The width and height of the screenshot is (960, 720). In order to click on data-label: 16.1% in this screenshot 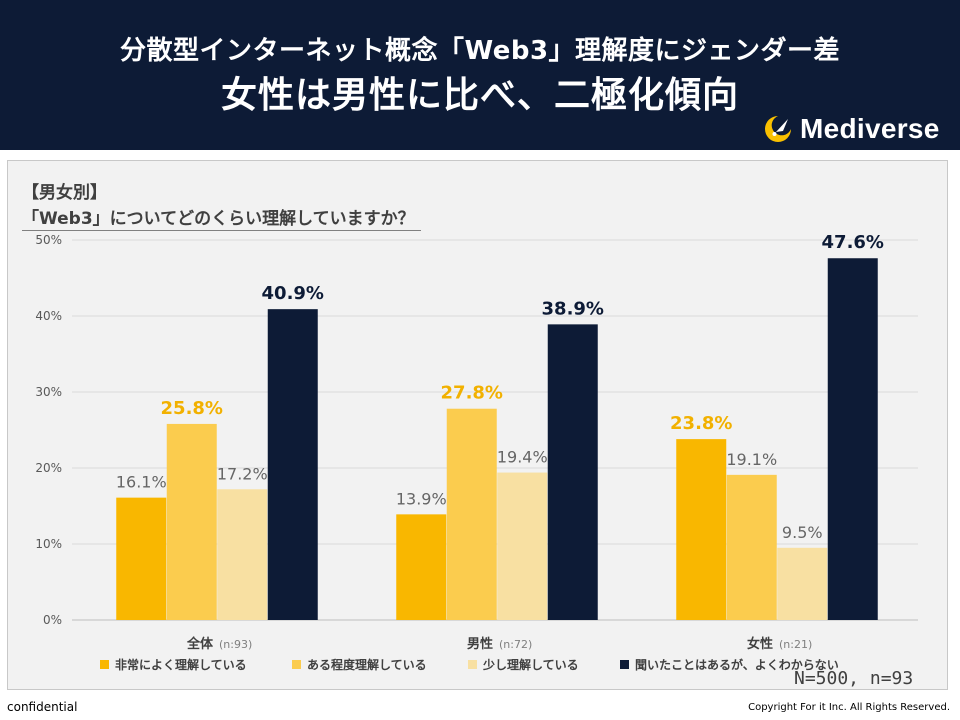, I will do `click(141, 482)`.